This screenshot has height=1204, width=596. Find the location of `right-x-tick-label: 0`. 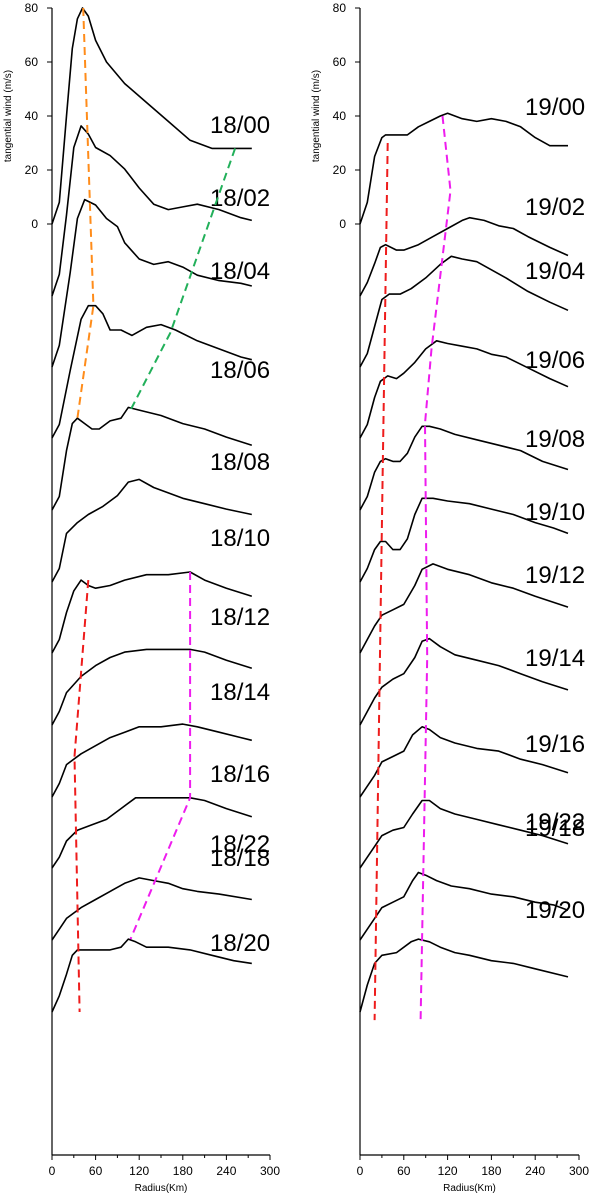

right-x-tick-label: 0 is located at coordinates (360, 1171).